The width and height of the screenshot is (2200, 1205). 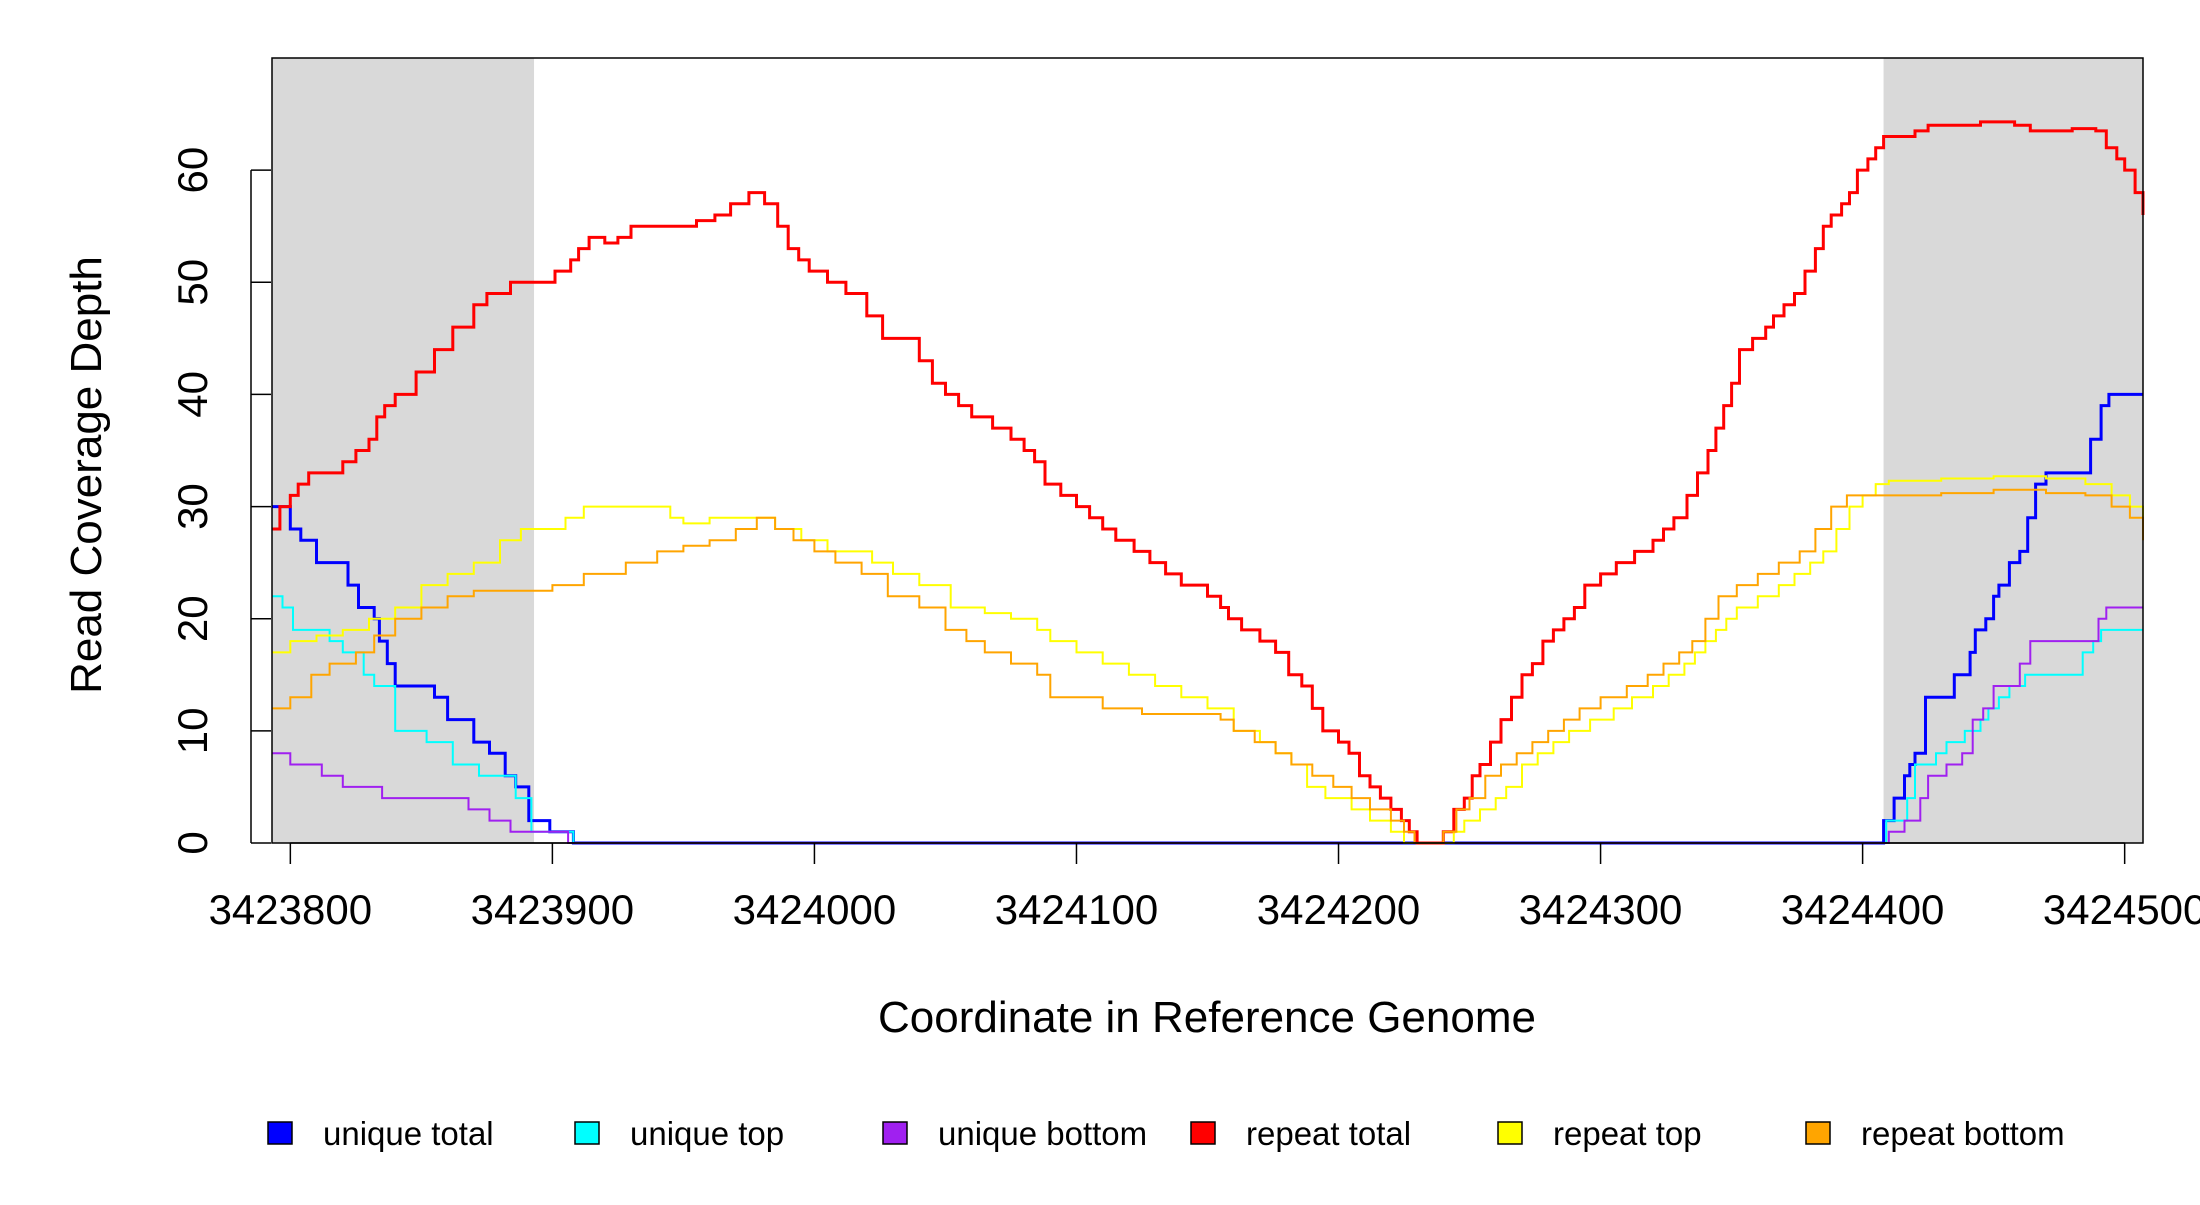 What do you see at coordinates (192, 506) in the screenshot?
I see `y-tick-label: 30` at bounding box center [192, 506].